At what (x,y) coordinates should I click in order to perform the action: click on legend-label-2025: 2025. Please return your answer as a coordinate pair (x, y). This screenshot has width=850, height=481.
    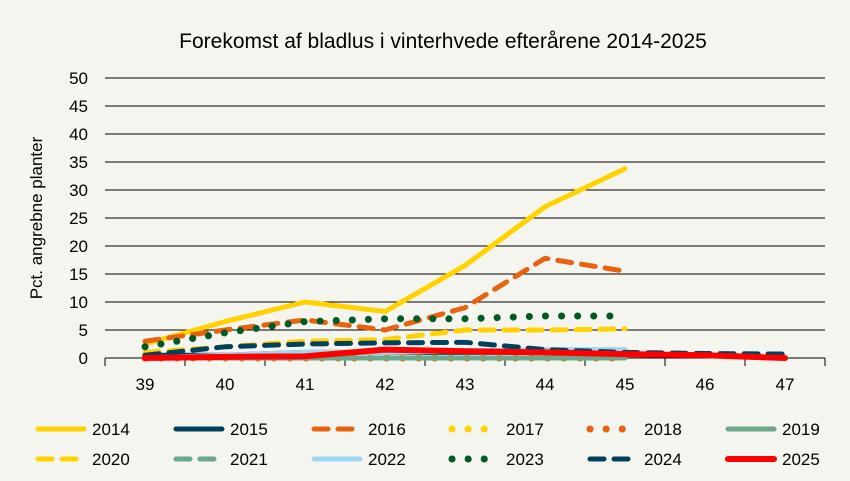
    Looking at the image, I should click on (801, 459).